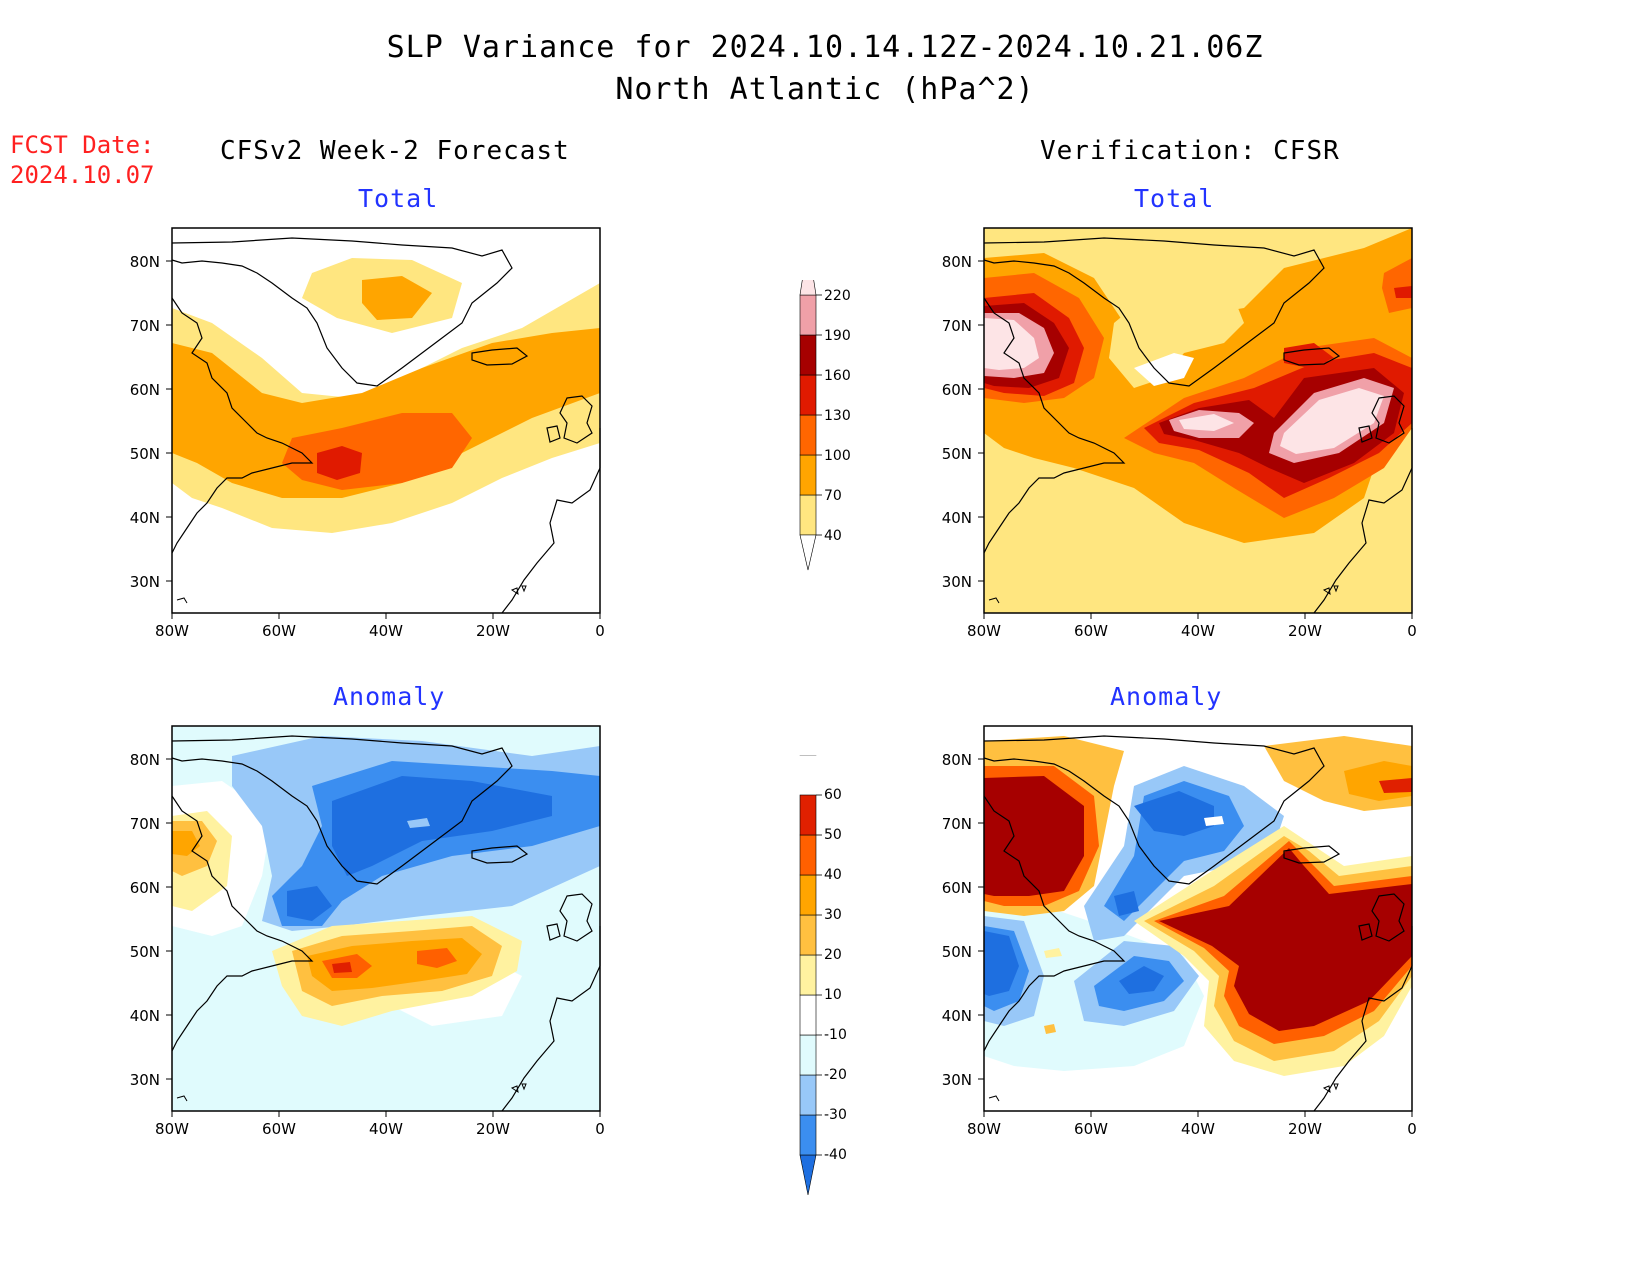  I want to click on verification-anomaly-lat-ticks, so click(981, 919).